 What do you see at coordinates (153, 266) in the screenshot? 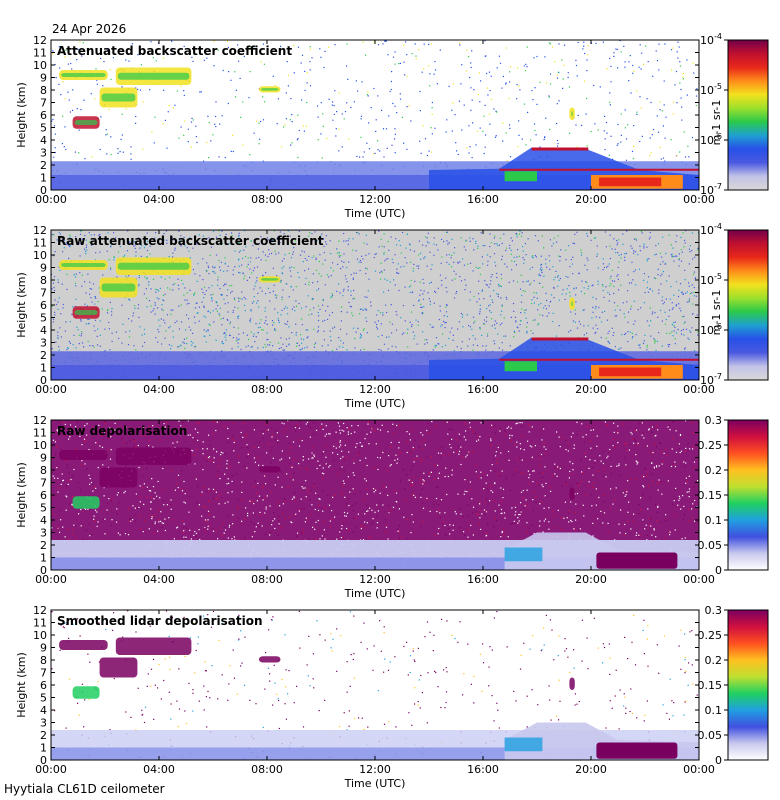
I see `cloud-feature-edge` at bounding box center [153, 266].